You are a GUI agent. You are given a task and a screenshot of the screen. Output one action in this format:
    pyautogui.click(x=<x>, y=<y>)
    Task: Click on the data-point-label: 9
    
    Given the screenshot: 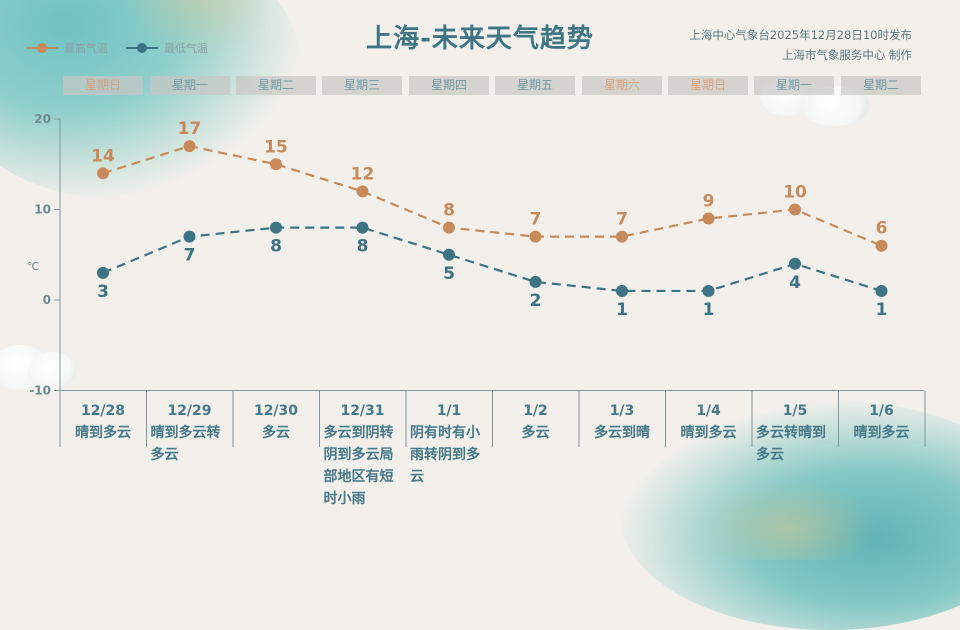 What is the action you would take?
    pyautogui.click(x=709, y=202)
    